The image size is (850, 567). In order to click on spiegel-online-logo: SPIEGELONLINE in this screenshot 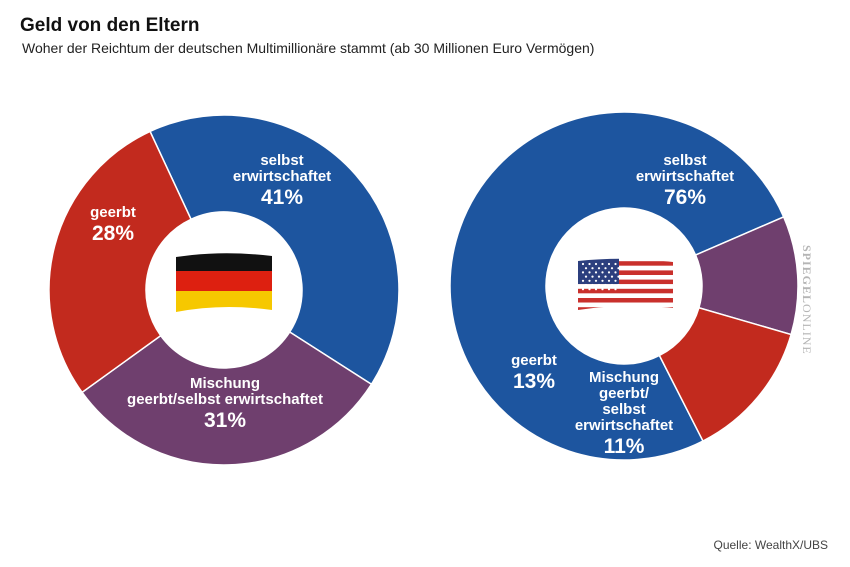, I will do `click(807, 300)`.